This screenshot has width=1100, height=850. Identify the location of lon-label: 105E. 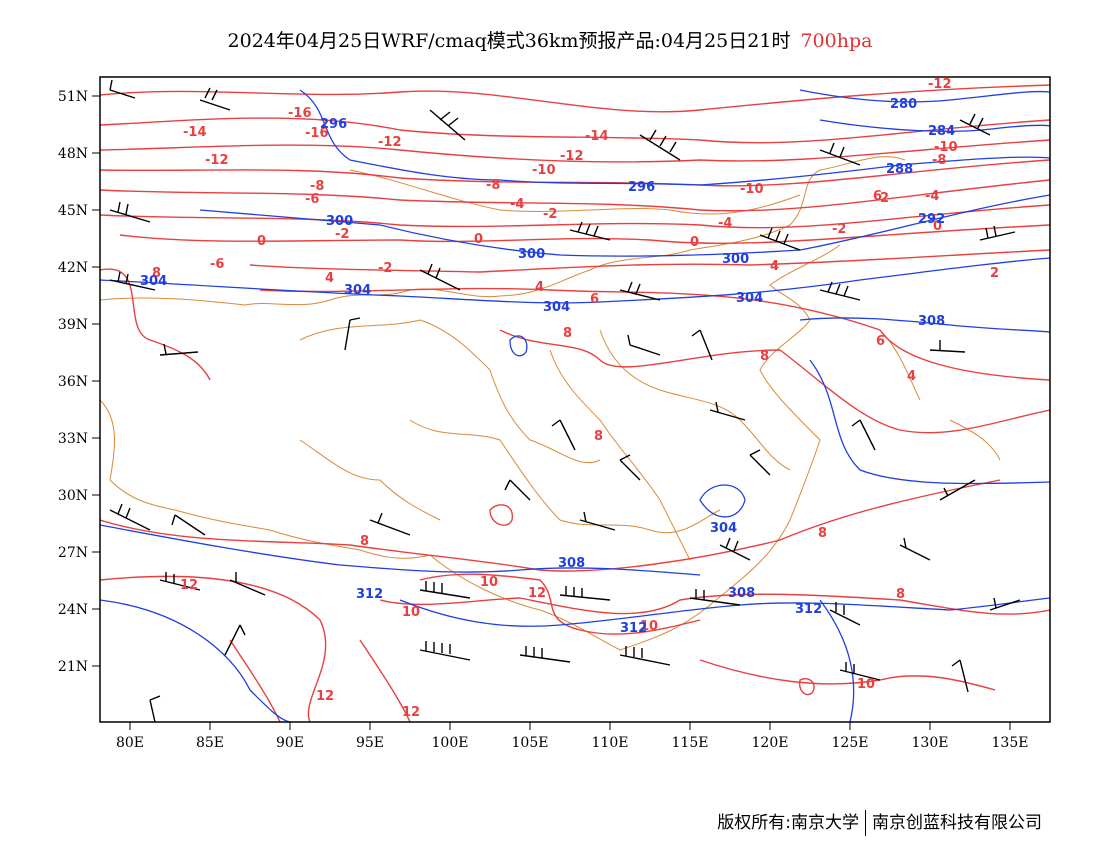
(530, 743).